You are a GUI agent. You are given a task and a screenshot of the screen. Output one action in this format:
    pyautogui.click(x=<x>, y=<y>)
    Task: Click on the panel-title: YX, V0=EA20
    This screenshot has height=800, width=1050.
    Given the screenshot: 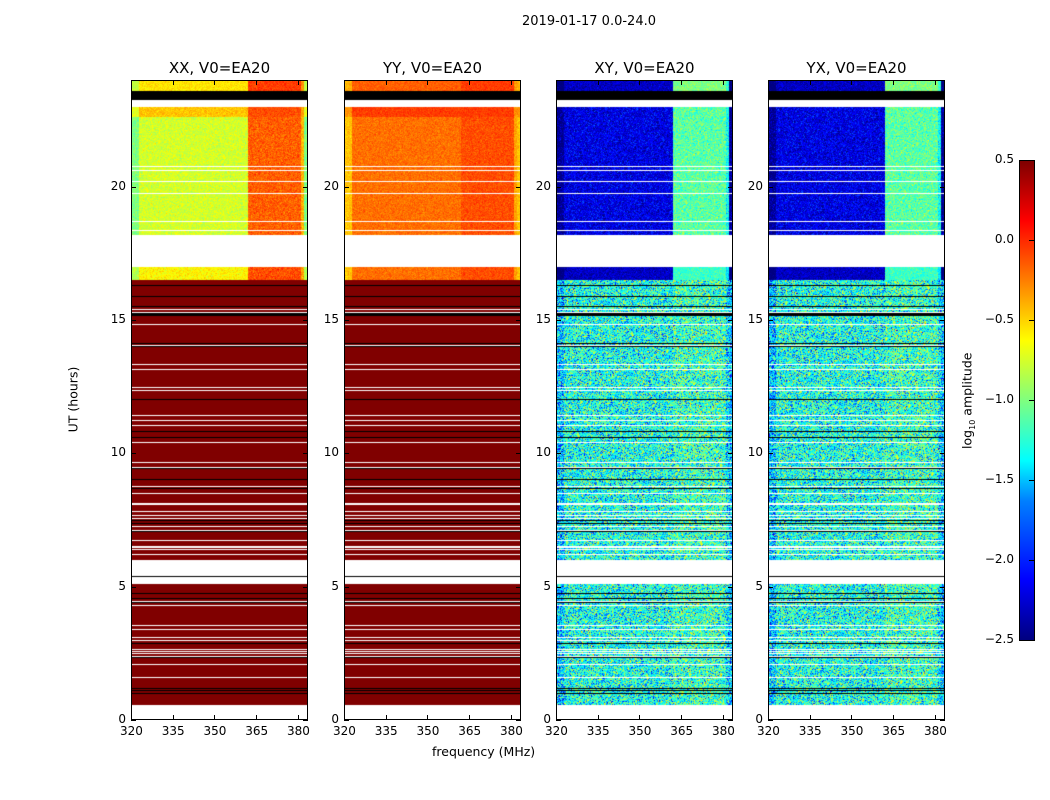 What is the action you would take?
    pyautogui.click(x=856, y=68)
    